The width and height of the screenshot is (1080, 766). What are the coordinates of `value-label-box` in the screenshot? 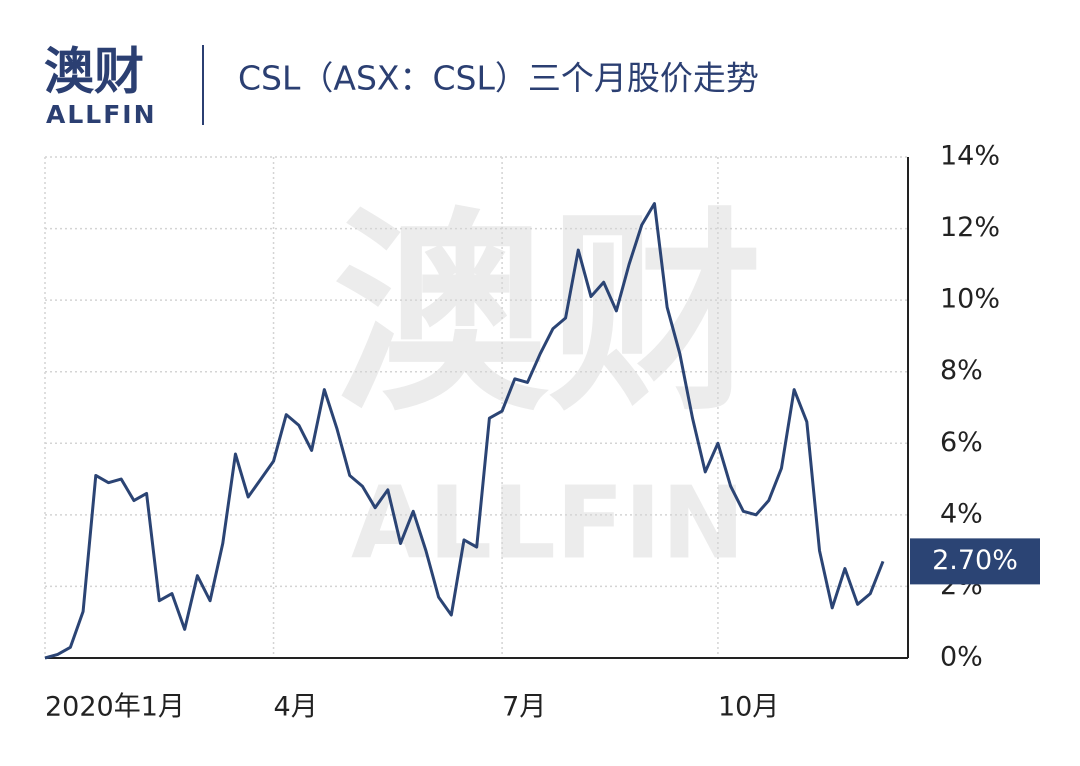 It's located at (975, 561).